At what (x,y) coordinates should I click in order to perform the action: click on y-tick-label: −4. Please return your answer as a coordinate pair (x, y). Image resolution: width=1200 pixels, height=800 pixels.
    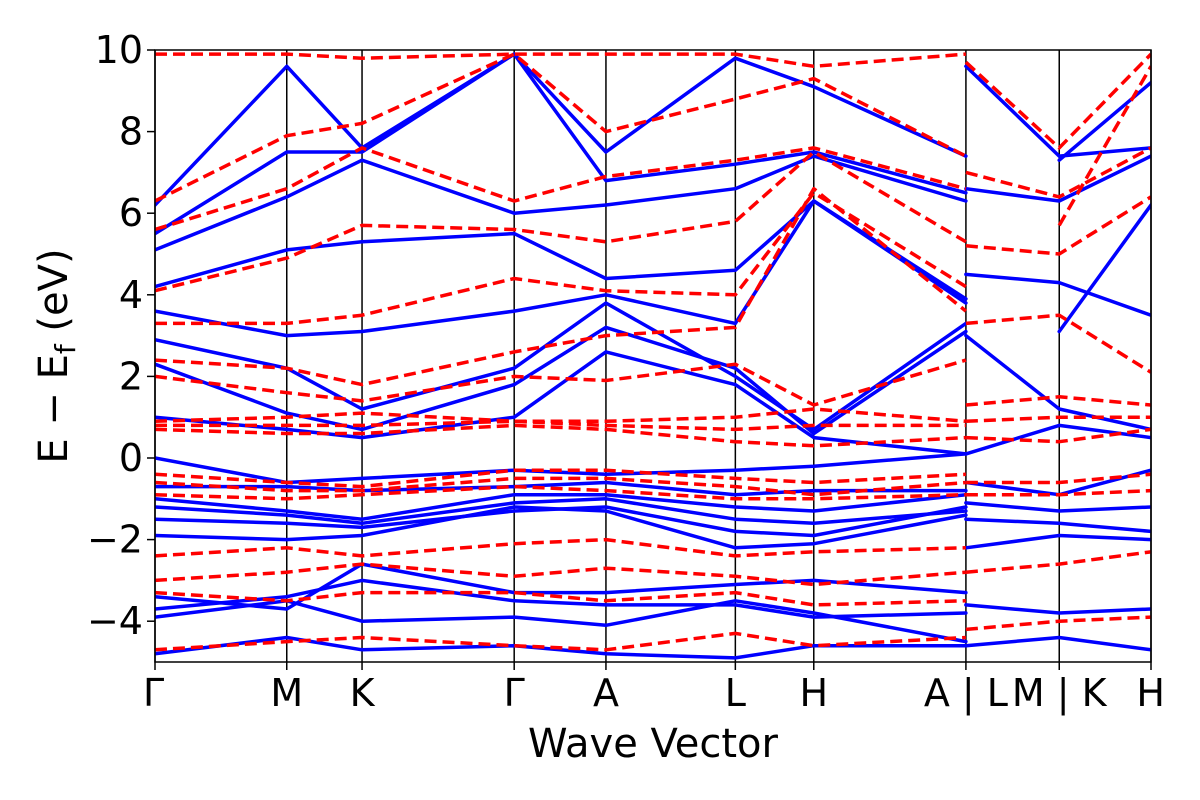
    Looking at the image, I should click on (115, 621).